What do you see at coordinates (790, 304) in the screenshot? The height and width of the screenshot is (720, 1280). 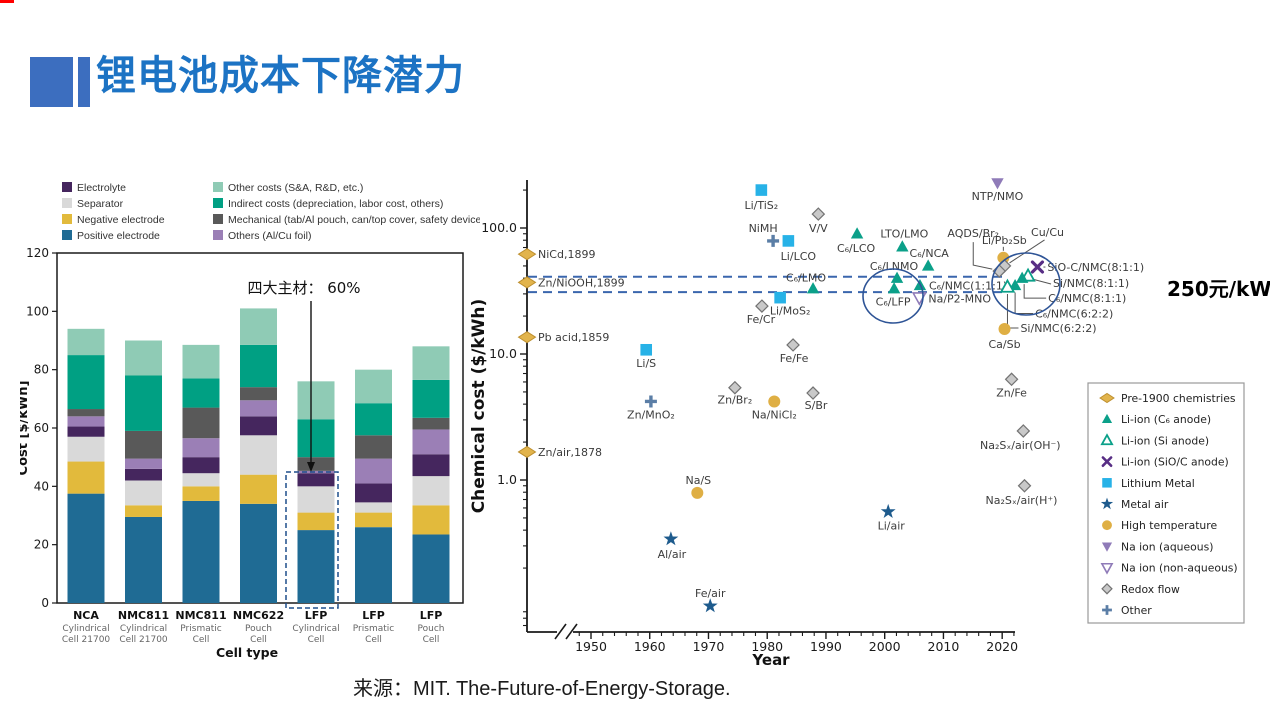 I see `scatter-point-Li/MoS₂: Li/MoS₂` at bounding box center [790, 304].